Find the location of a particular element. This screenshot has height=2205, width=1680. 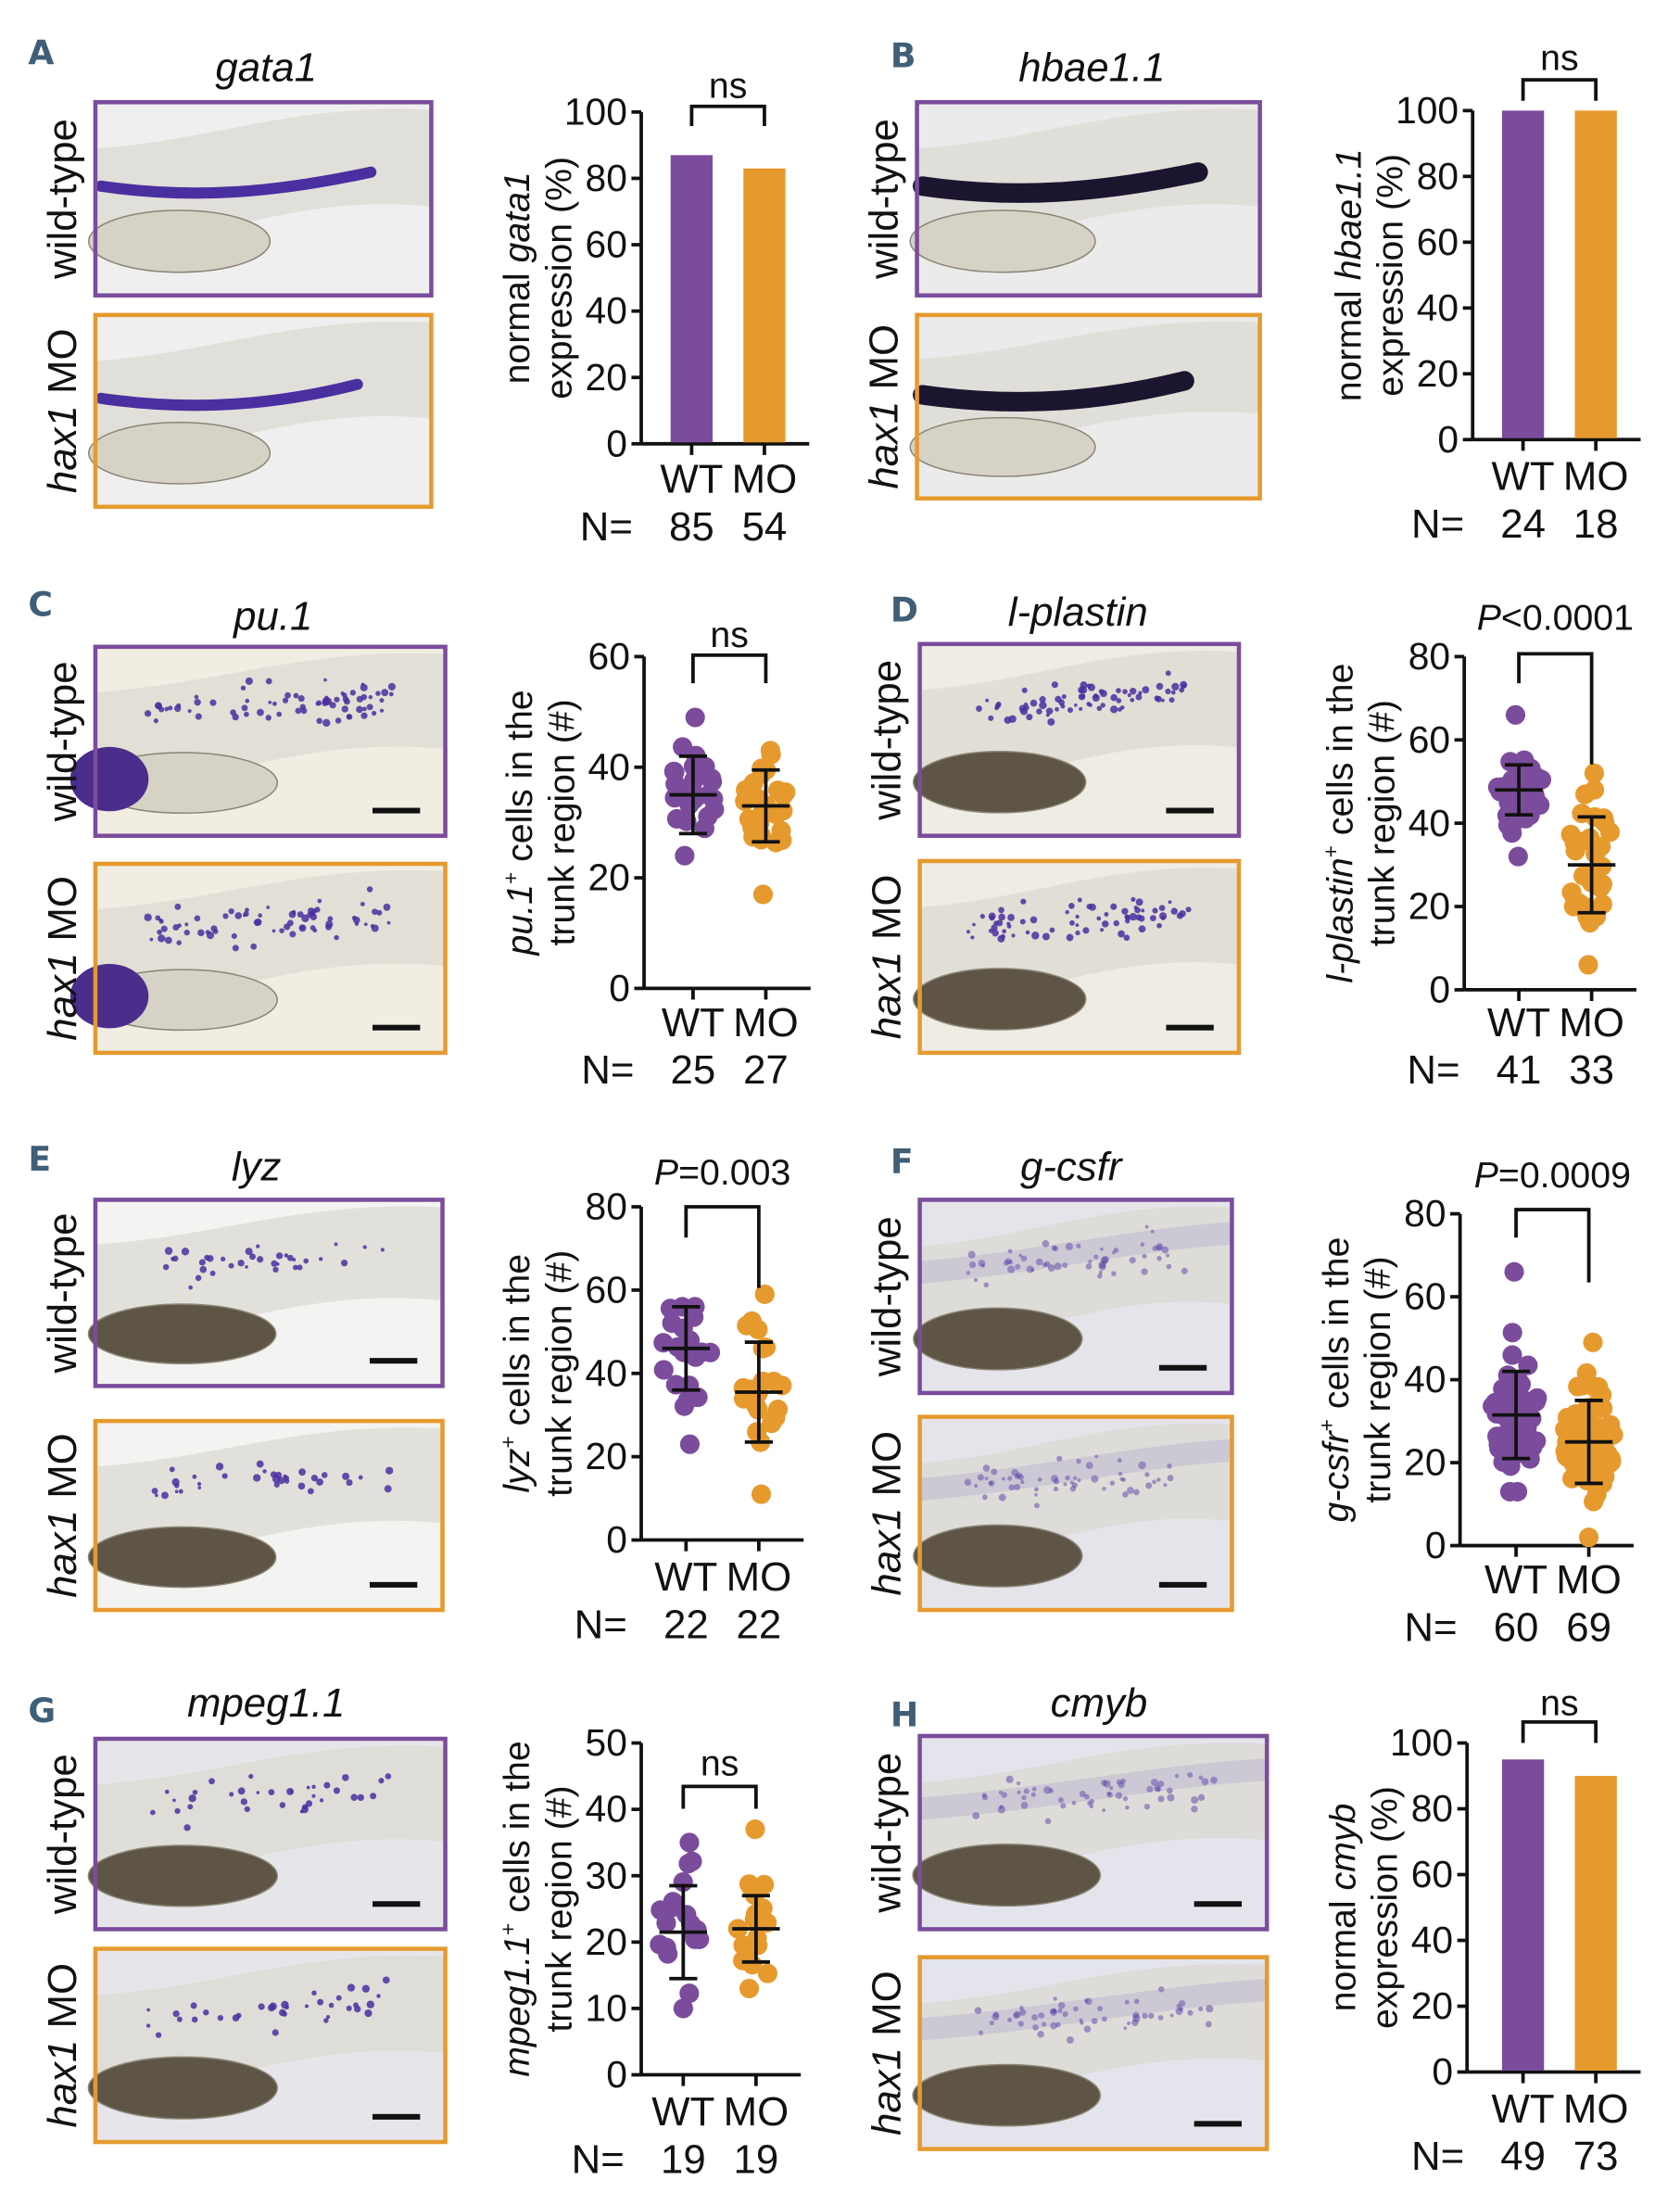

y-tick-label: 0 is located at coordinates (1448, 439).